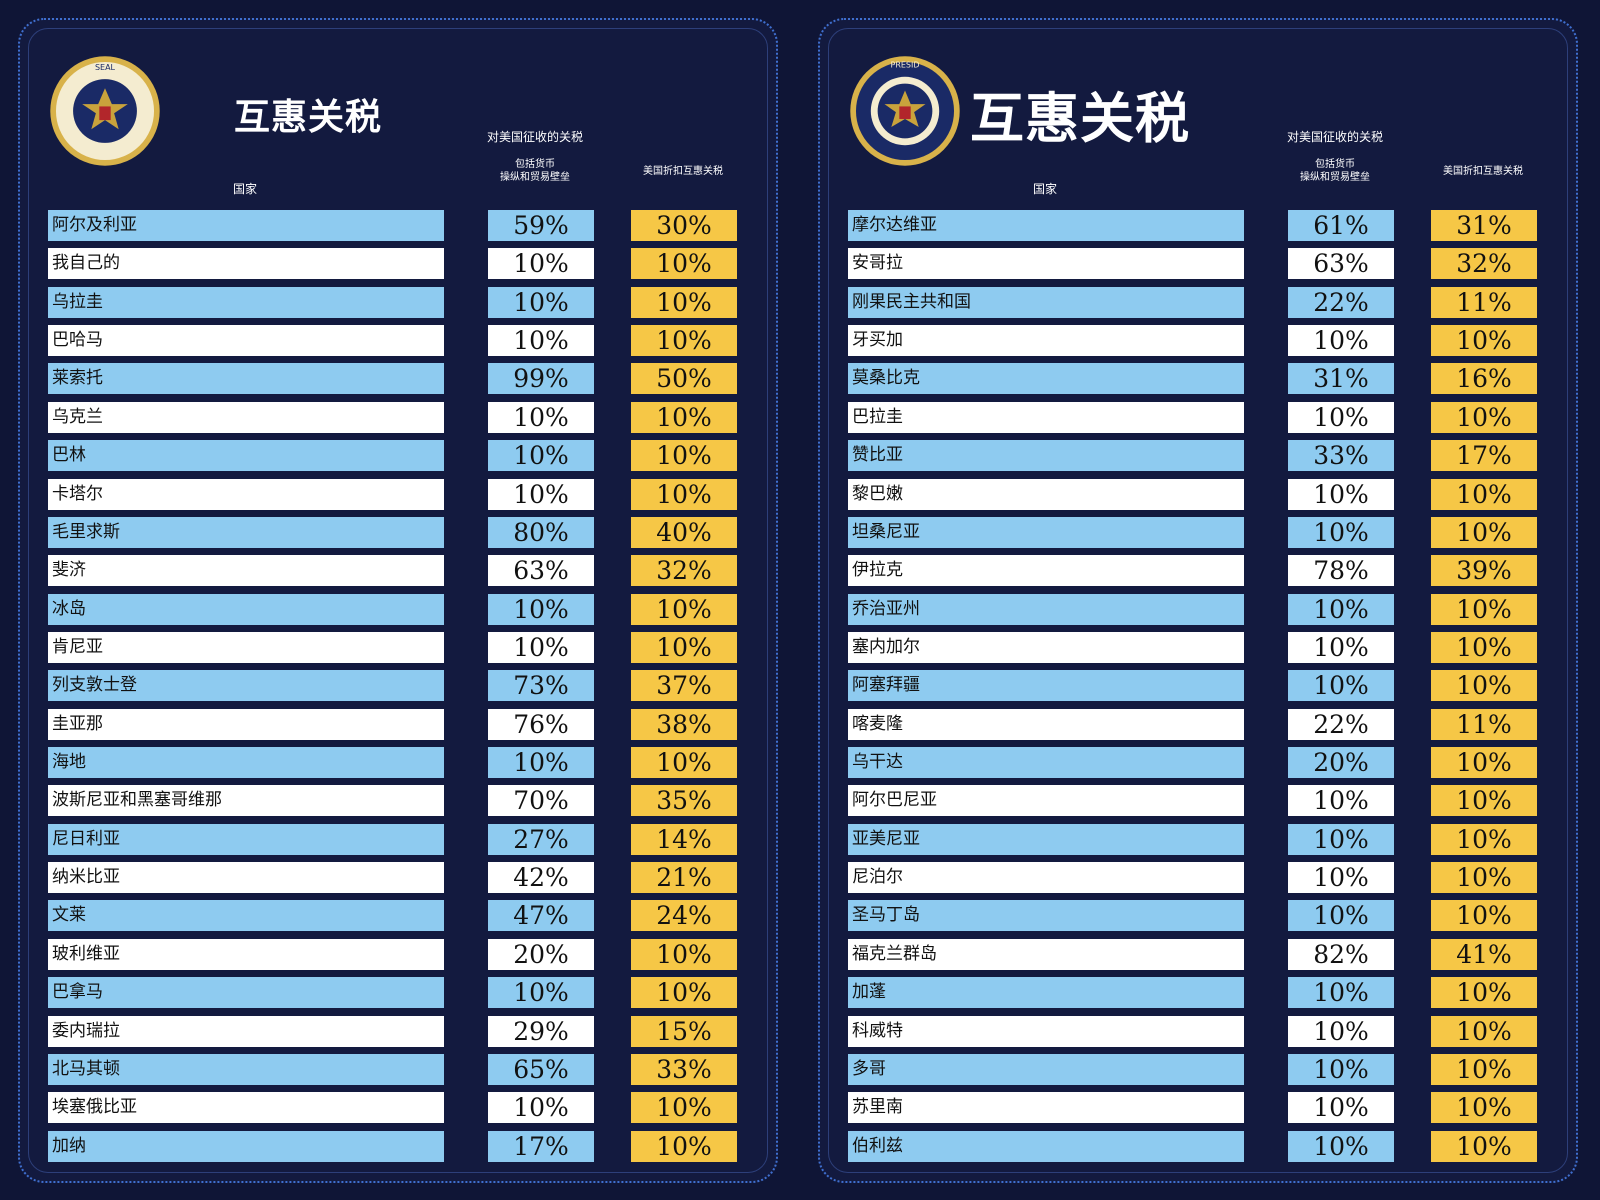 The image size is (1600, 1200). I want to click on table-row: 海地 10% 10%, so click(398, 764).